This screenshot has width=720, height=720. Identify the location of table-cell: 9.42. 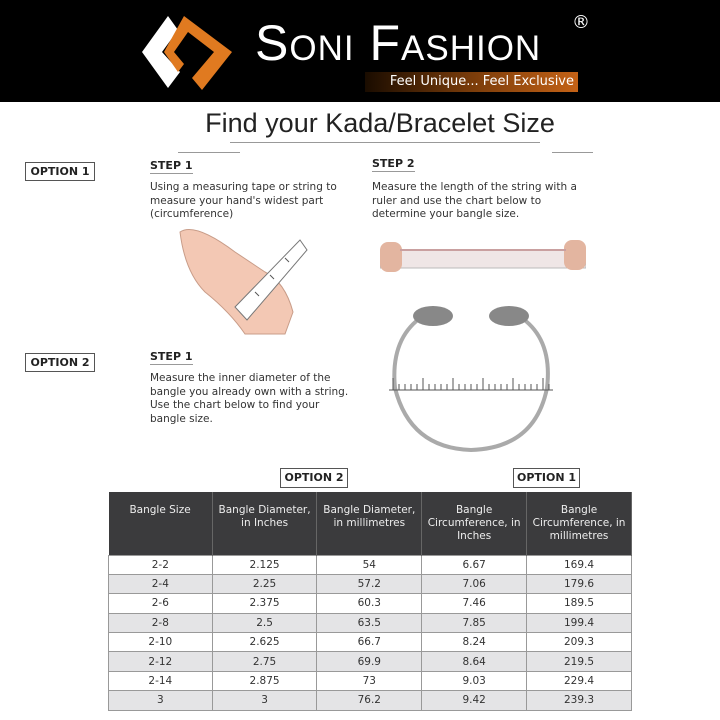
(474, 700).